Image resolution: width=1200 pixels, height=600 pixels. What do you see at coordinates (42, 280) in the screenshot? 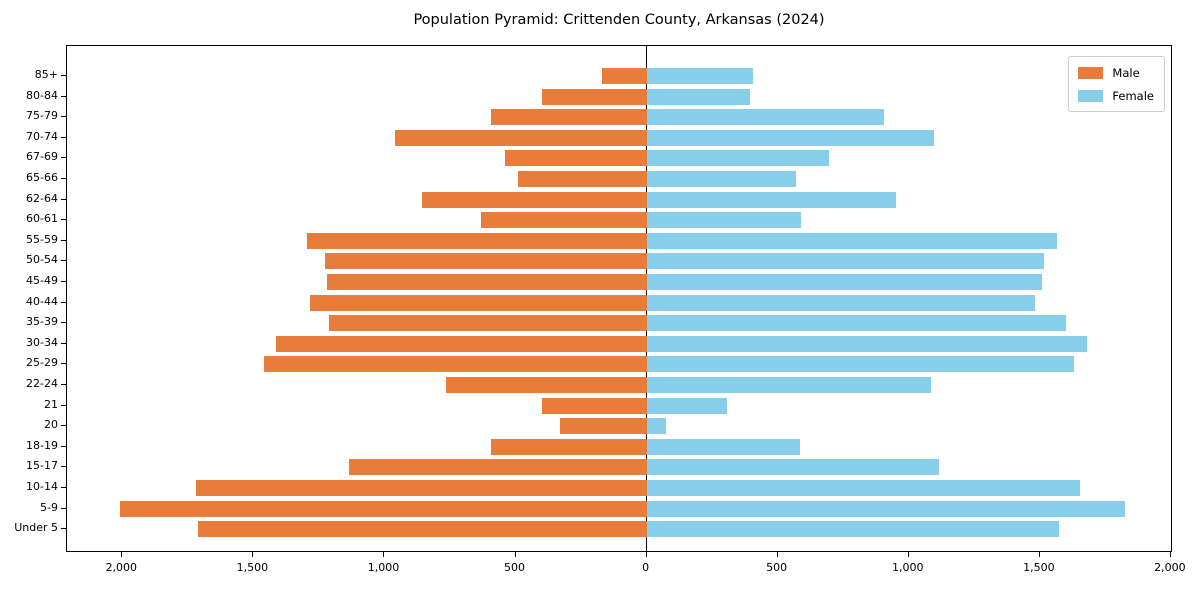
I see `y-tick-label-45-49: 45-49` at bounding box center [42, 280].